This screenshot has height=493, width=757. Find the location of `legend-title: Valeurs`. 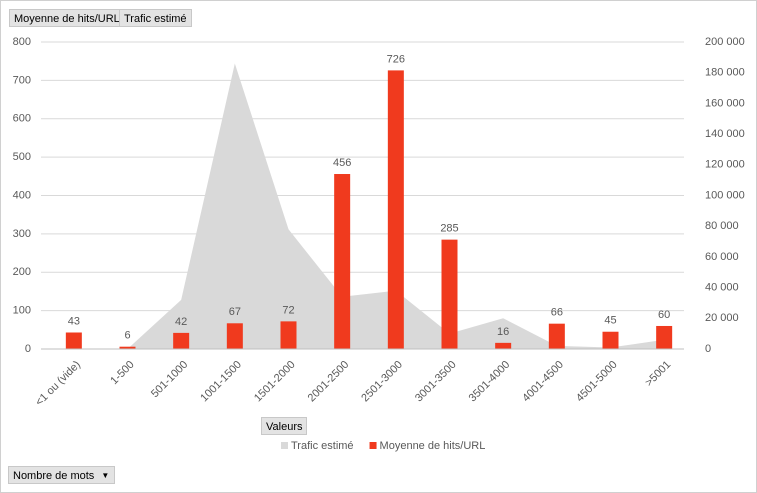

legend-title: Valeurs is located at coordinates (284, 426).